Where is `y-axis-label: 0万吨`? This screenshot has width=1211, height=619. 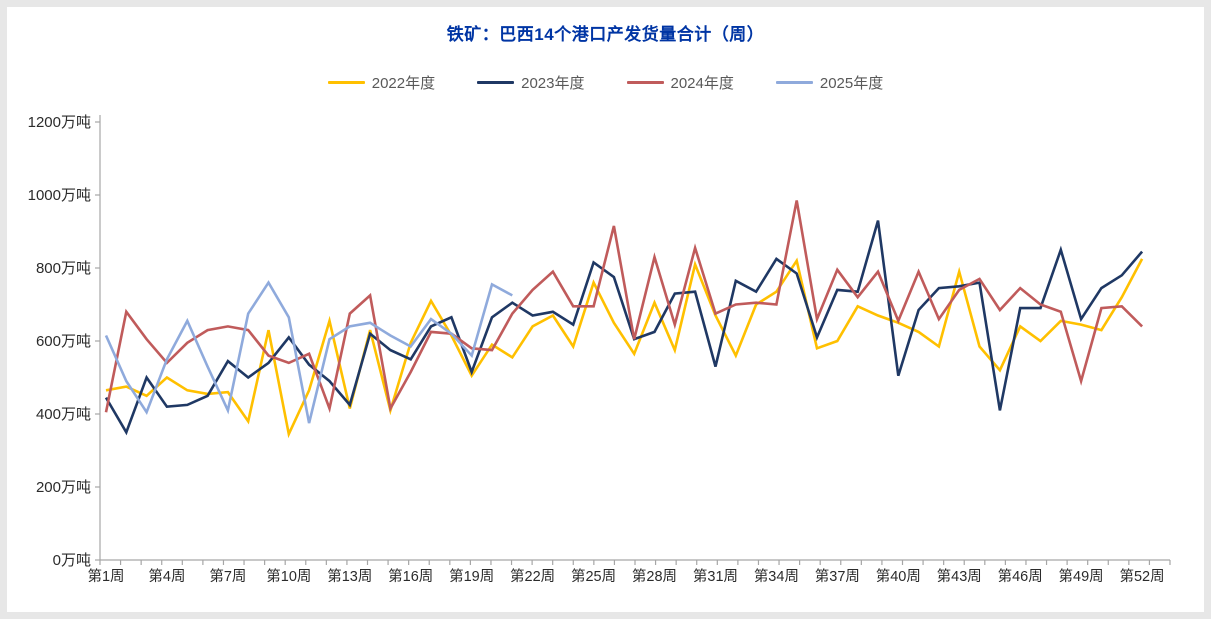
y-axis-label: 0万吨 is located at coordinates (72, 560).